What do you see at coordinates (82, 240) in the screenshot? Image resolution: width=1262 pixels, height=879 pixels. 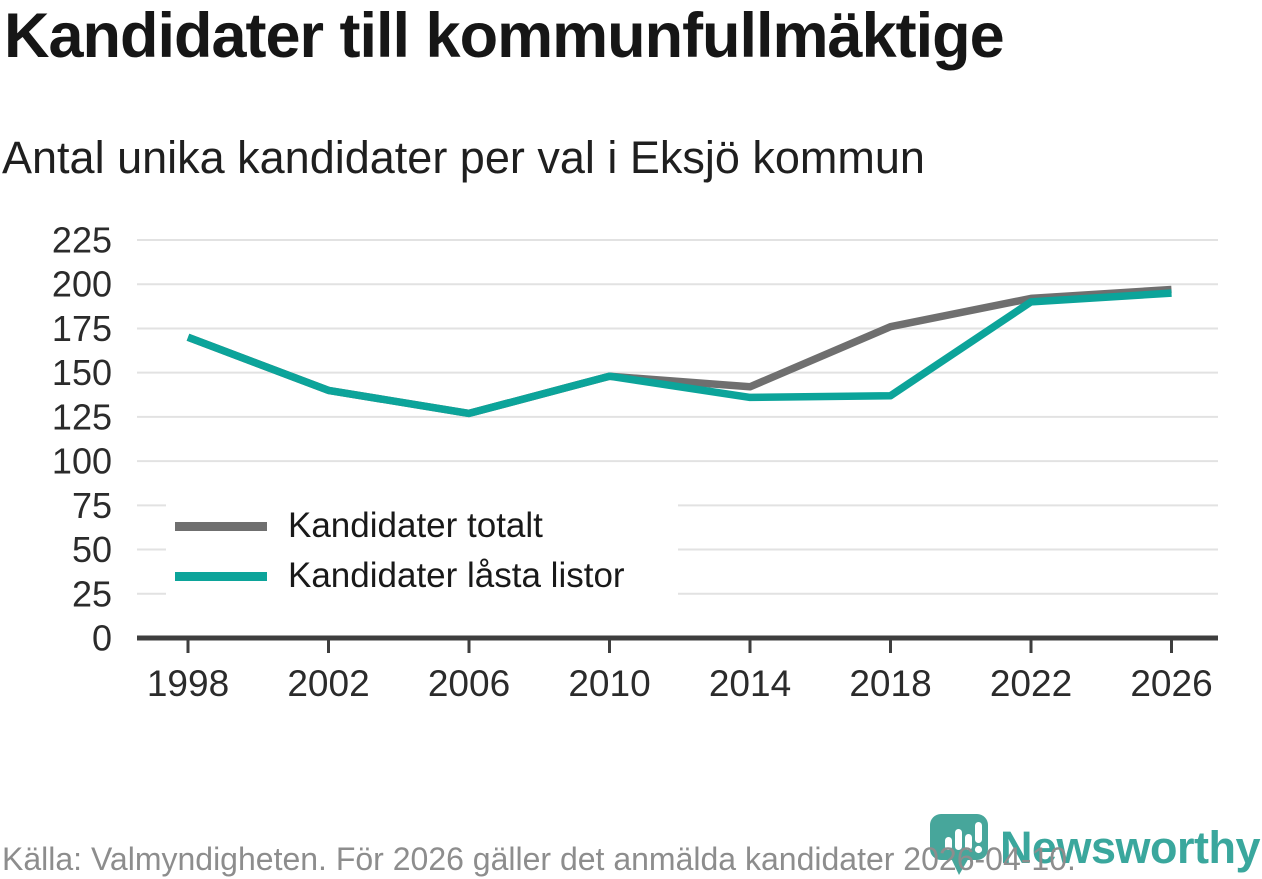 I see `y-tick-label: 225` at bounding box center [82, 240].